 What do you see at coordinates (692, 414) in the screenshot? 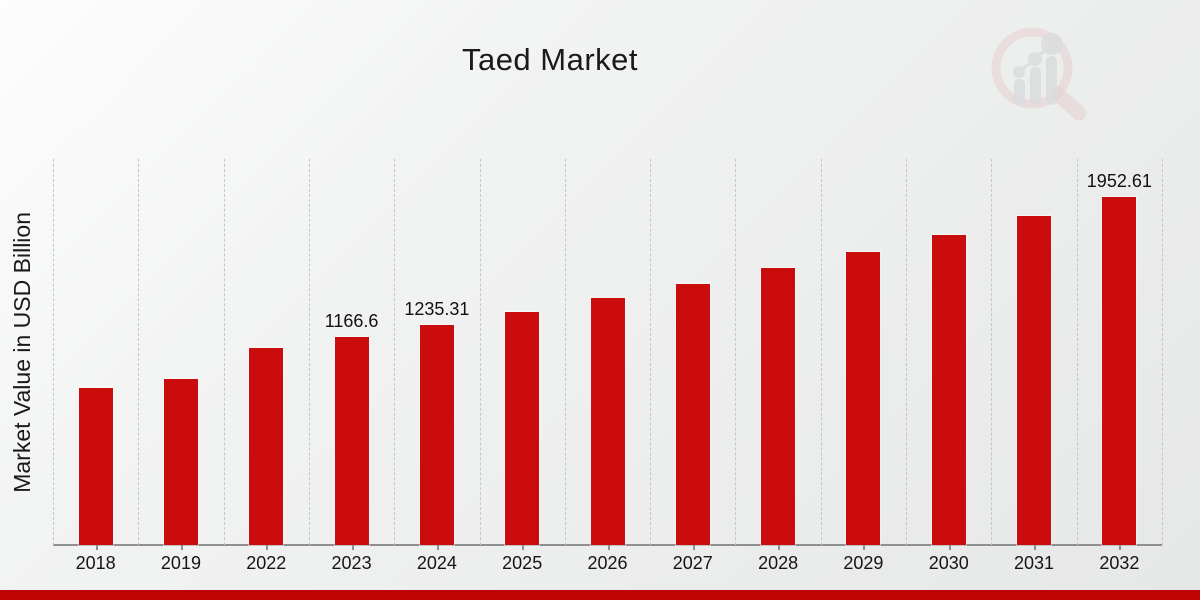
I see `bar-2027` at bounding box center [692, 414].